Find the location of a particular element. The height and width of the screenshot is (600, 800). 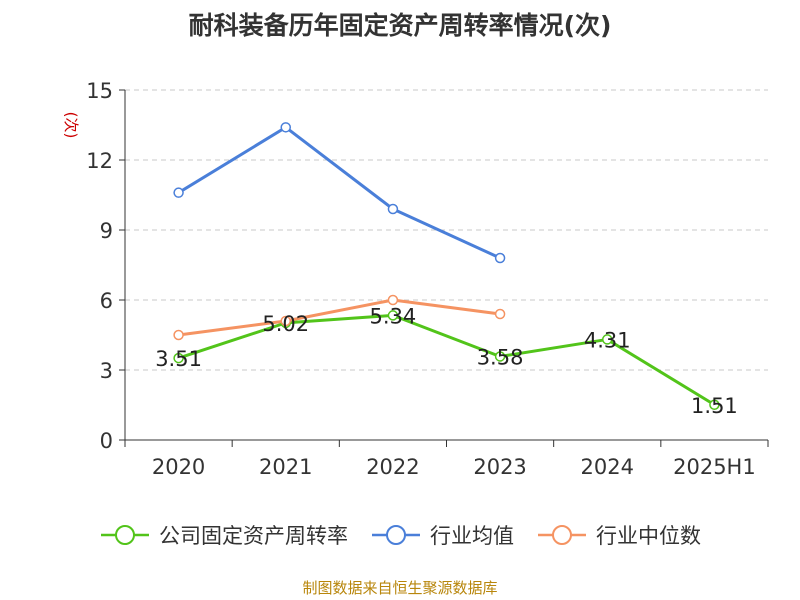

legend: 公司固定资产周转率 行业均值 行业中位数 is located at coordinates (400, 535).